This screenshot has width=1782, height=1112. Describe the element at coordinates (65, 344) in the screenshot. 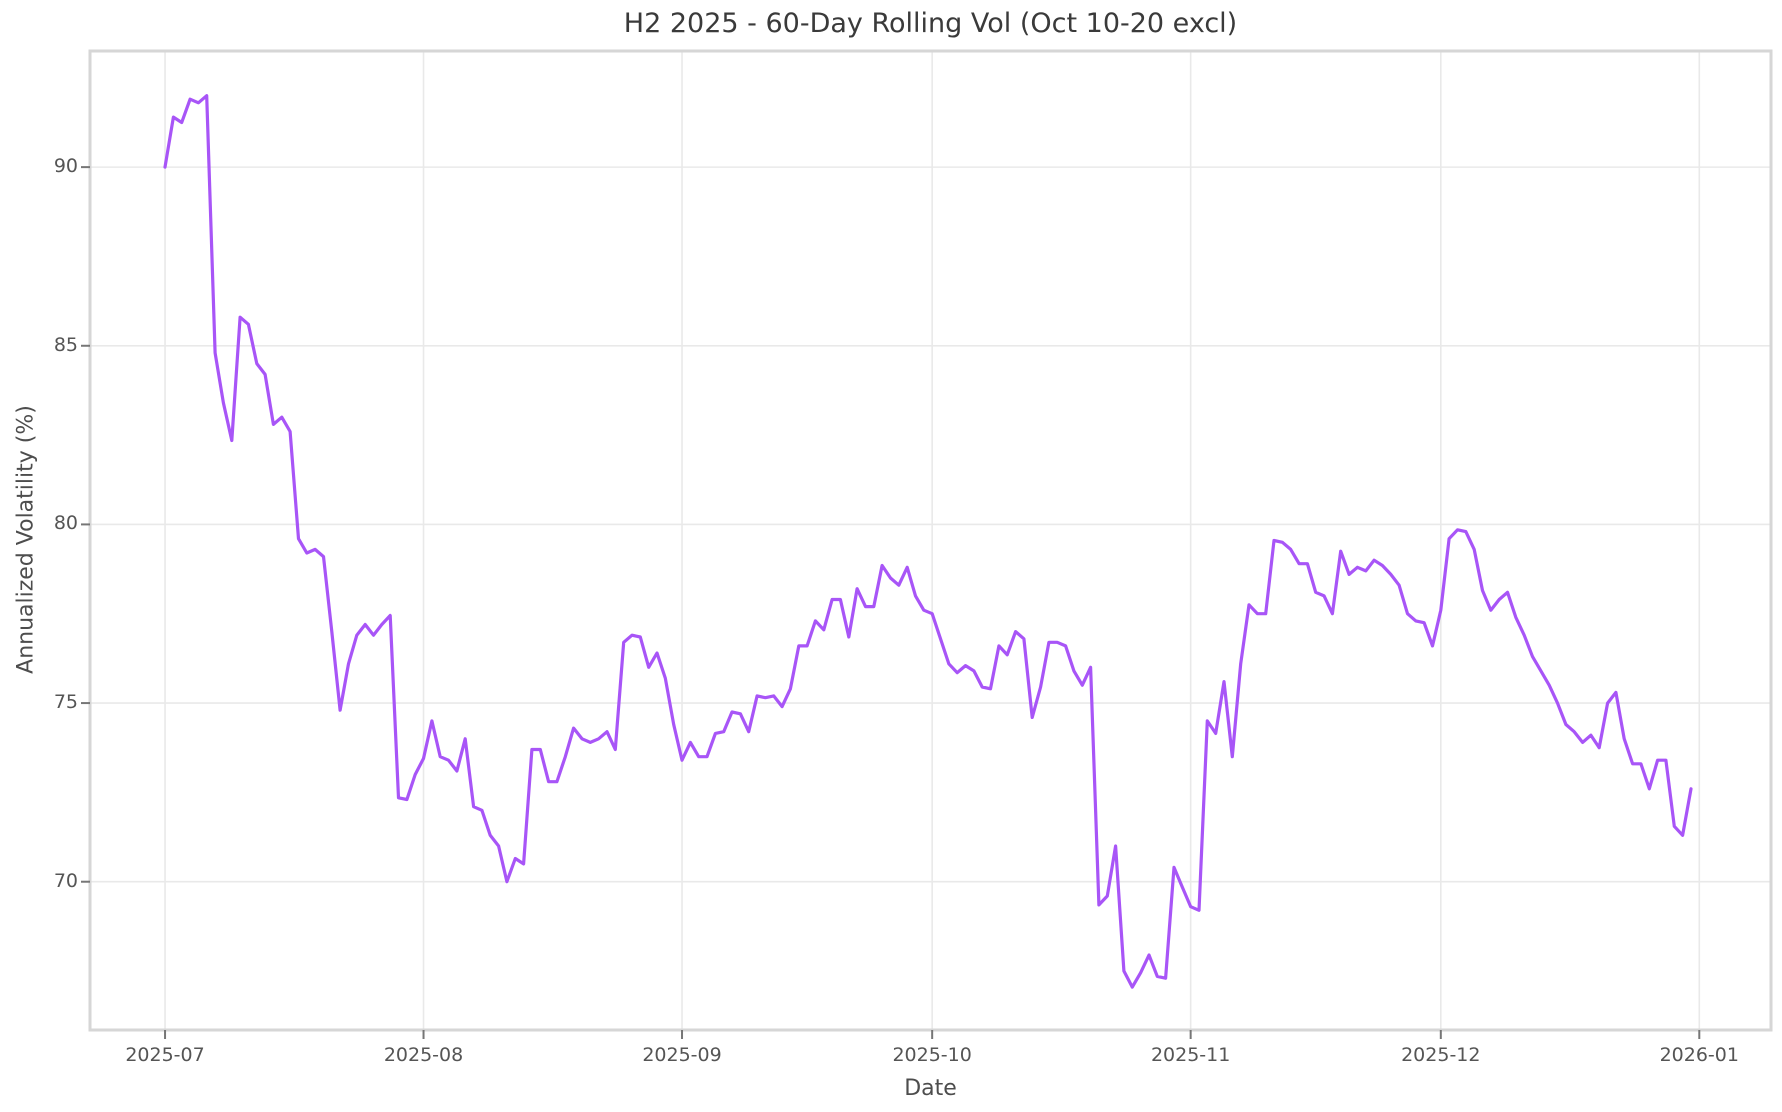

I see `y-tick-label: 85` at that location.